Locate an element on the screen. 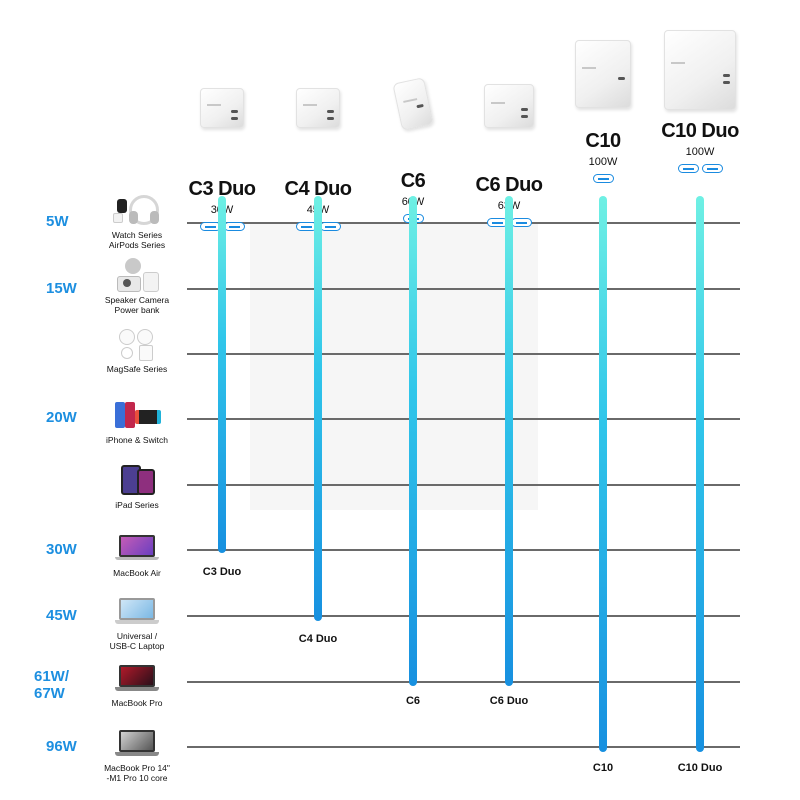 Image resolution: width=800 pixels, height=800 pixels. watt-level-label: 15W is located at coordinates (61, 288).